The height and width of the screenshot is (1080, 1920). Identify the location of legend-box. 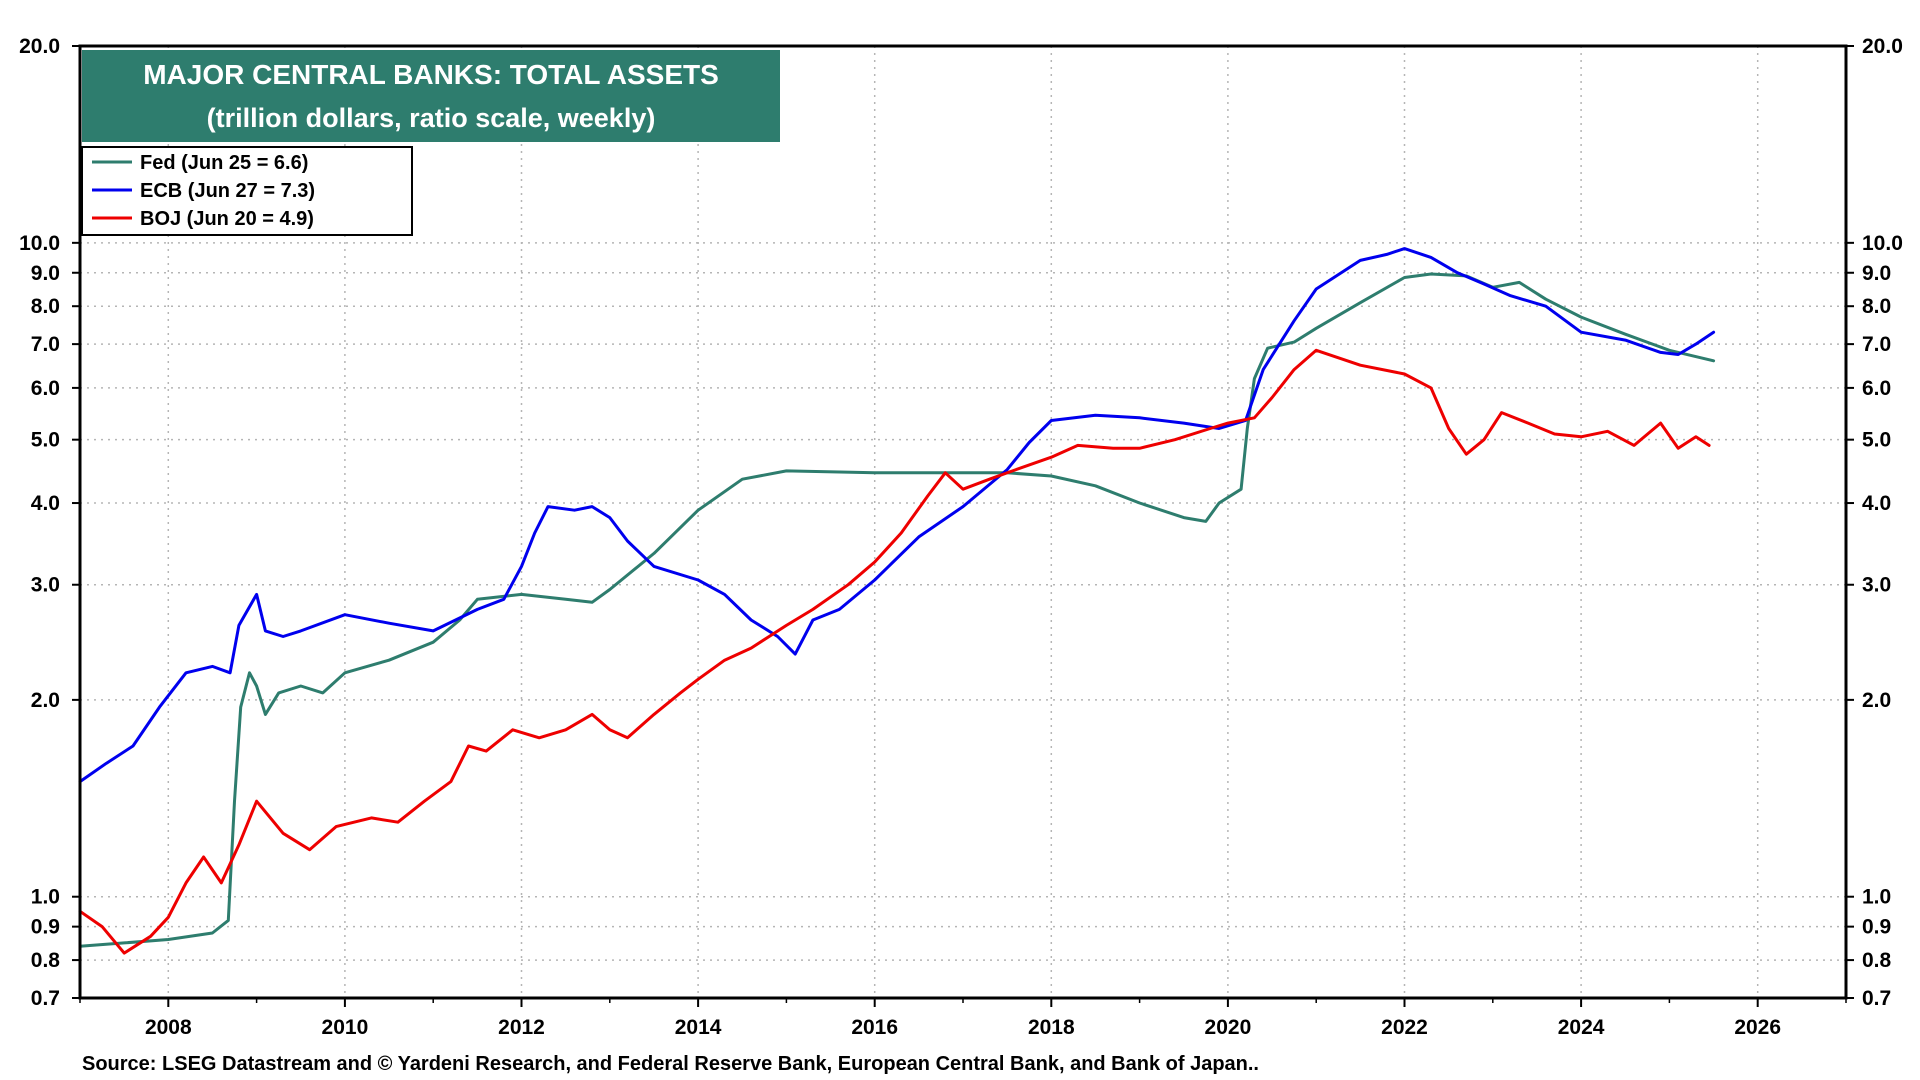
(247, 191).